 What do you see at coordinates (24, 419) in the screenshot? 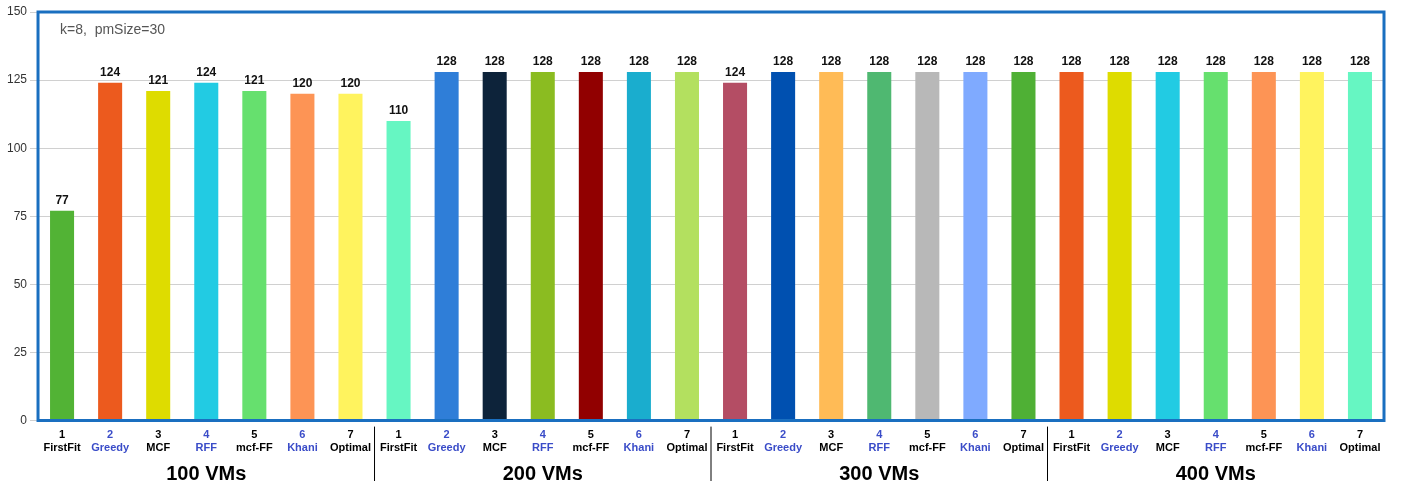
I see `y-tick-label: 0` at bounding box center [24, 419].